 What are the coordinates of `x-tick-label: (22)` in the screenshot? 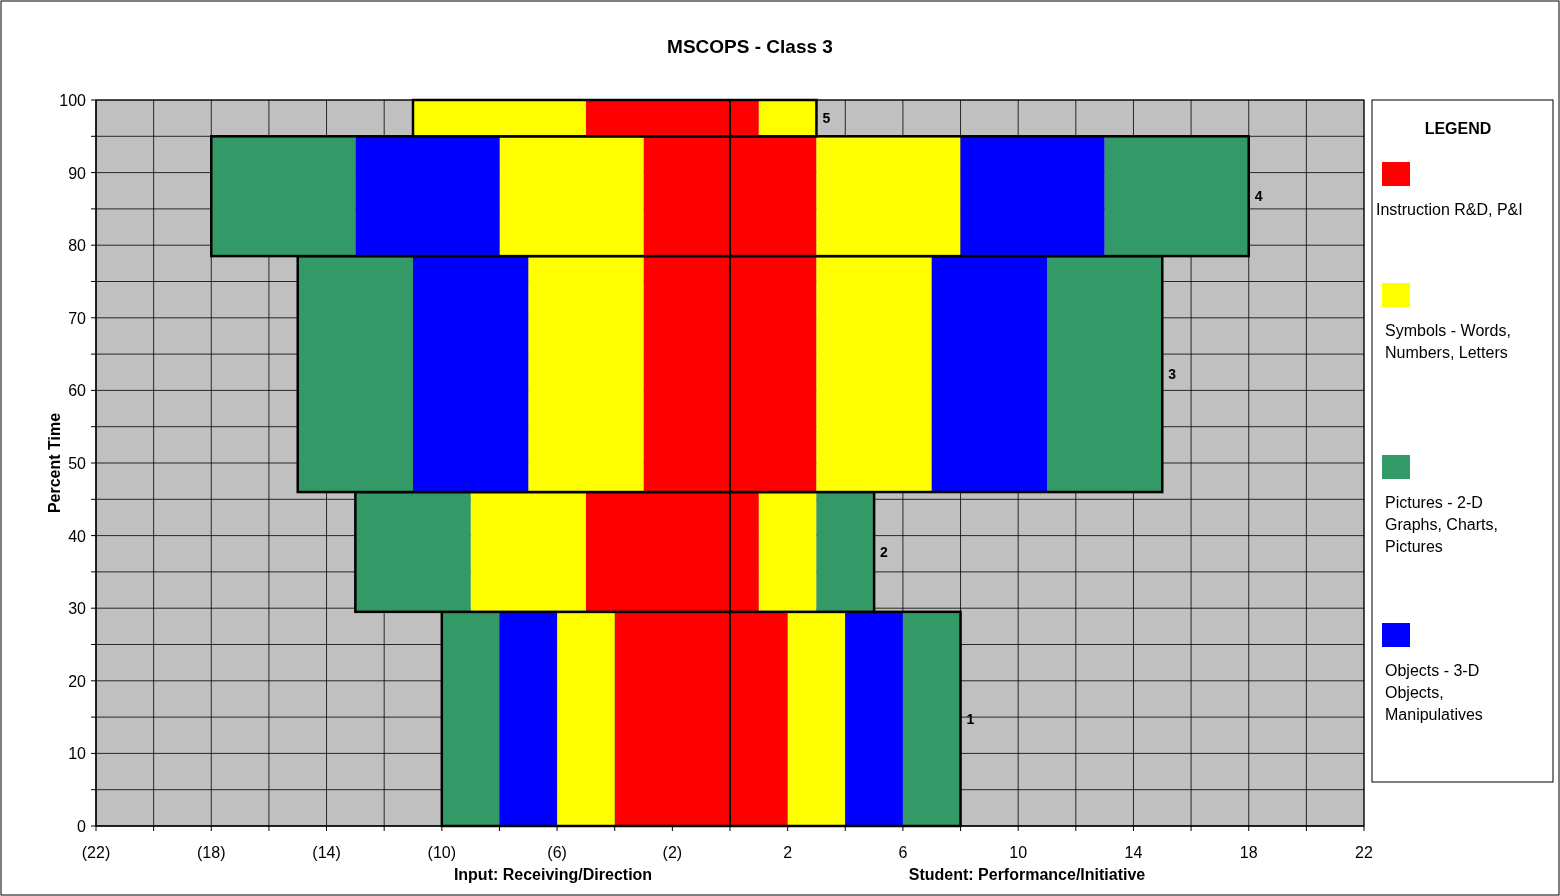 It's located at (96, 852).